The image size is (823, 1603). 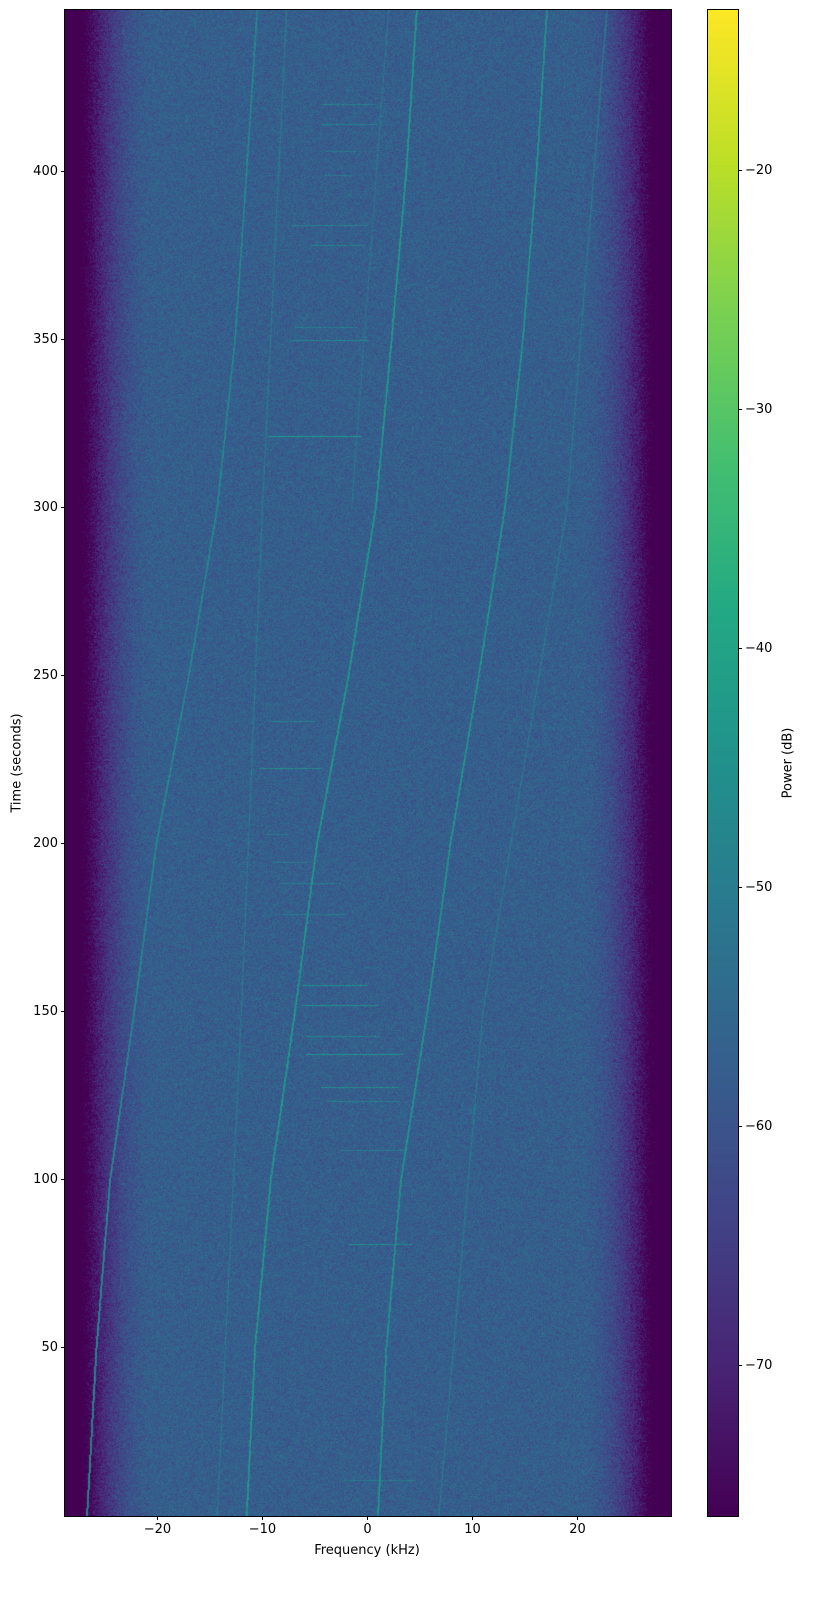 I want to click on x-tick-label: −20, so click(x=157, y=1529).